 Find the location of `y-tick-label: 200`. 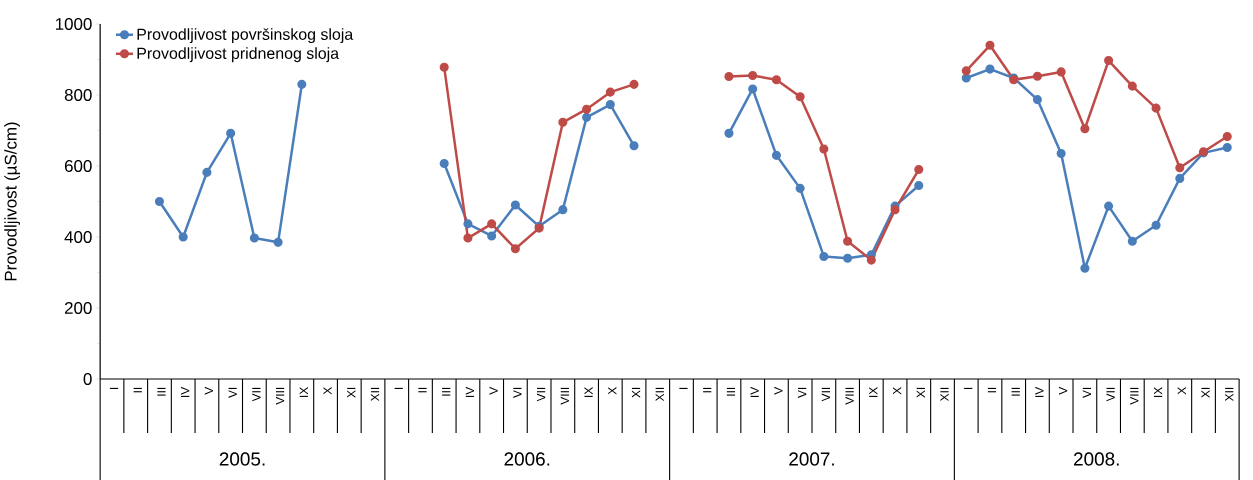

y-tick-label: 200 is located at coordinates (78, 308).